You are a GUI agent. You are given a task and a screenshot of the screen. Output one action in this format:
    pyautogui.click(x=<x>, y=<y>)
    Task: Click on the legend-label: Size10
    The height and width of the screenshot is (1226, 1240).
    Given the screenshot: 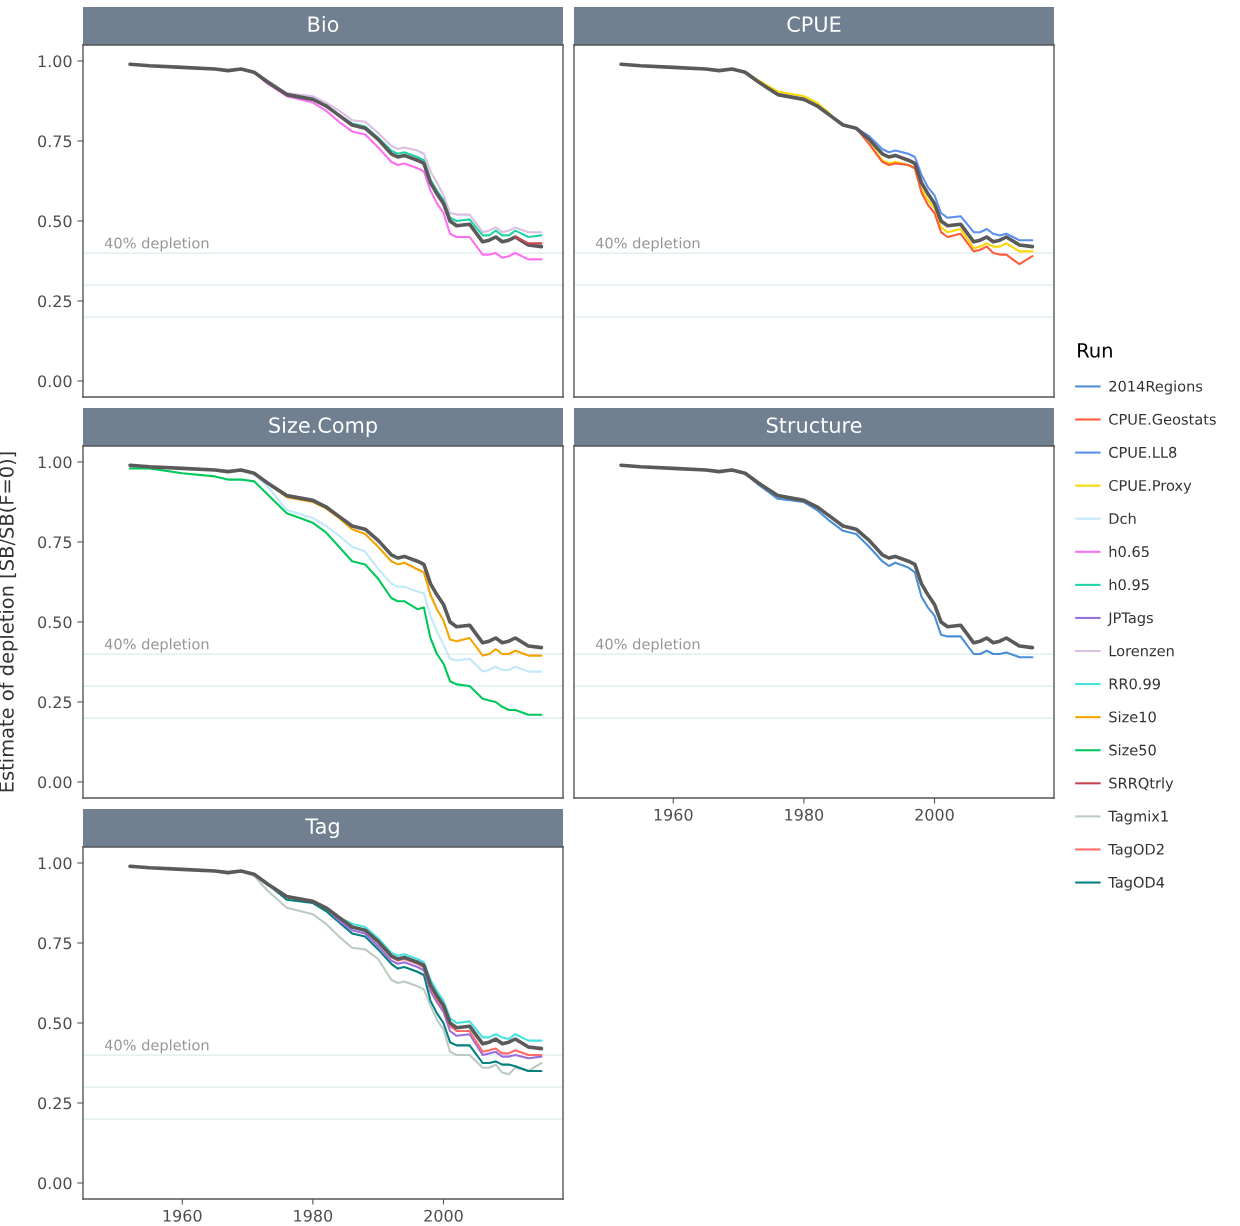 What is the action you would take?
    pyautogui.click(x=1132, y=717)
    